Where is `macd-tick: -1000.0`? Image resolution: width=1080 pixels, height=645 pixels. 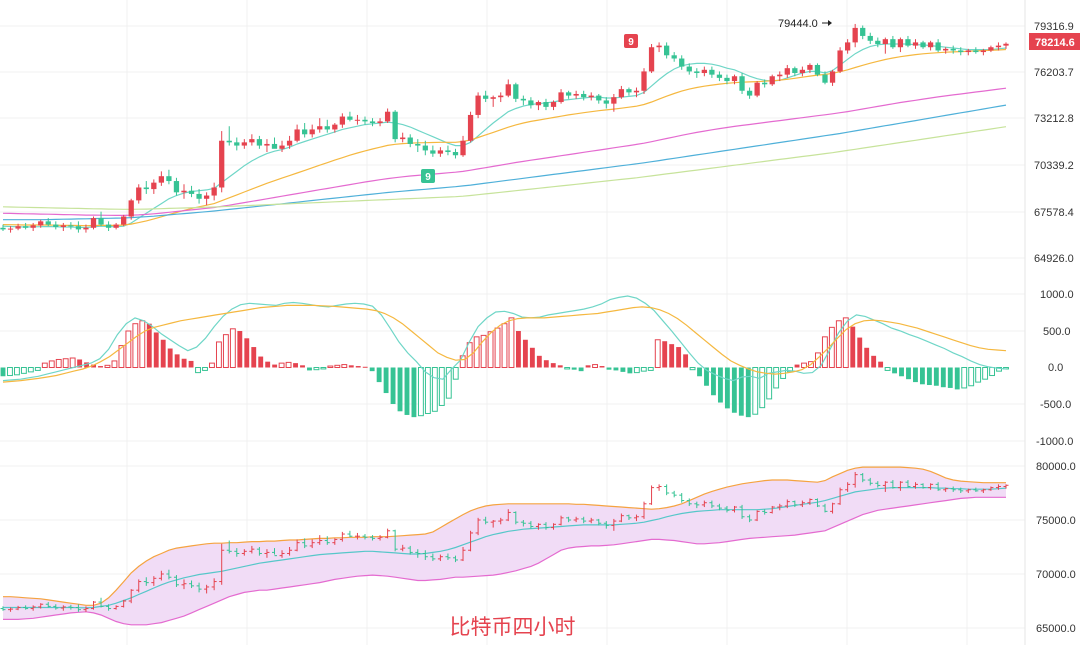 macd-tick: -1000.0 is located at coordinates (1054, 442).